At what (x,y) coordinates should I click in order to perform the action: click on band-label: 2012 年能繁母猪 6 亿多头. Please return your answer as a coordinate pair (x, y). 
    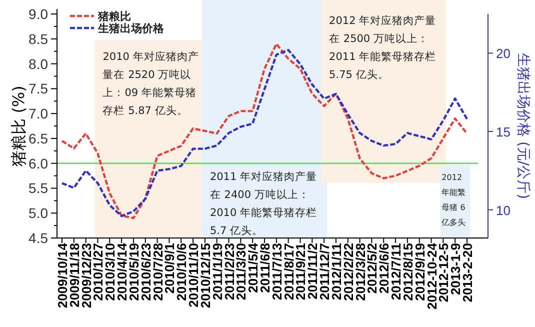
    Looking at the image, I should click on (453, 200).